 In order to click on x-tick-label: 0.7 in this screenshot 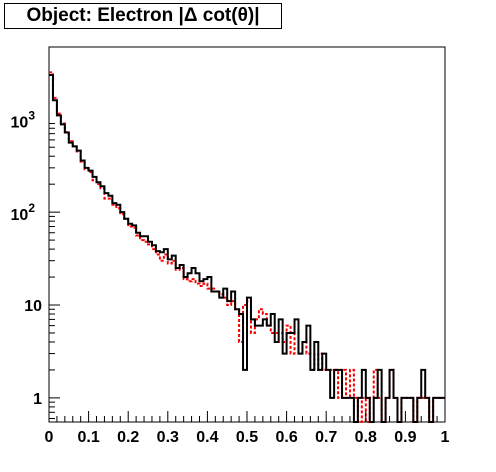, I will do `click(326, 437)`.